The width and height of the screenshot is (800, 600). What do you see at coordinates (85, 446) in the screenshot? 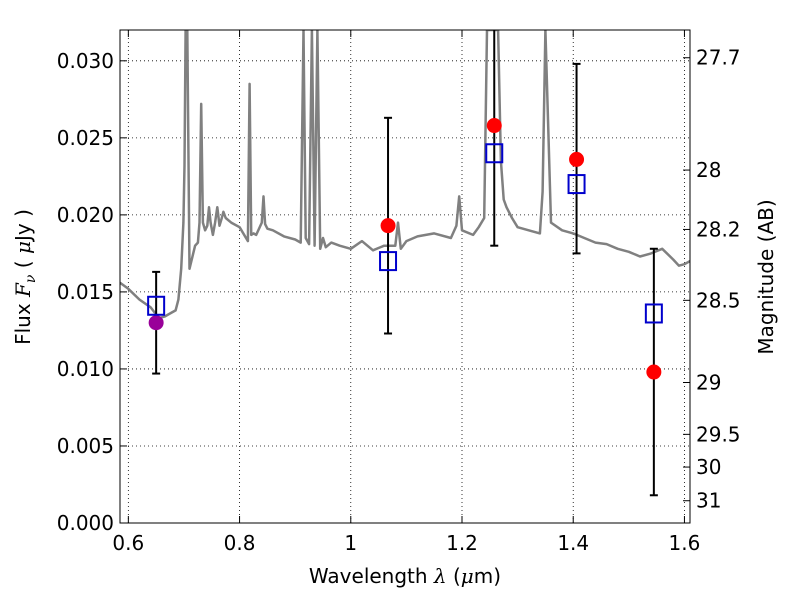
I see `y-tick-label: 0.005` at bounding box center [85, 446].